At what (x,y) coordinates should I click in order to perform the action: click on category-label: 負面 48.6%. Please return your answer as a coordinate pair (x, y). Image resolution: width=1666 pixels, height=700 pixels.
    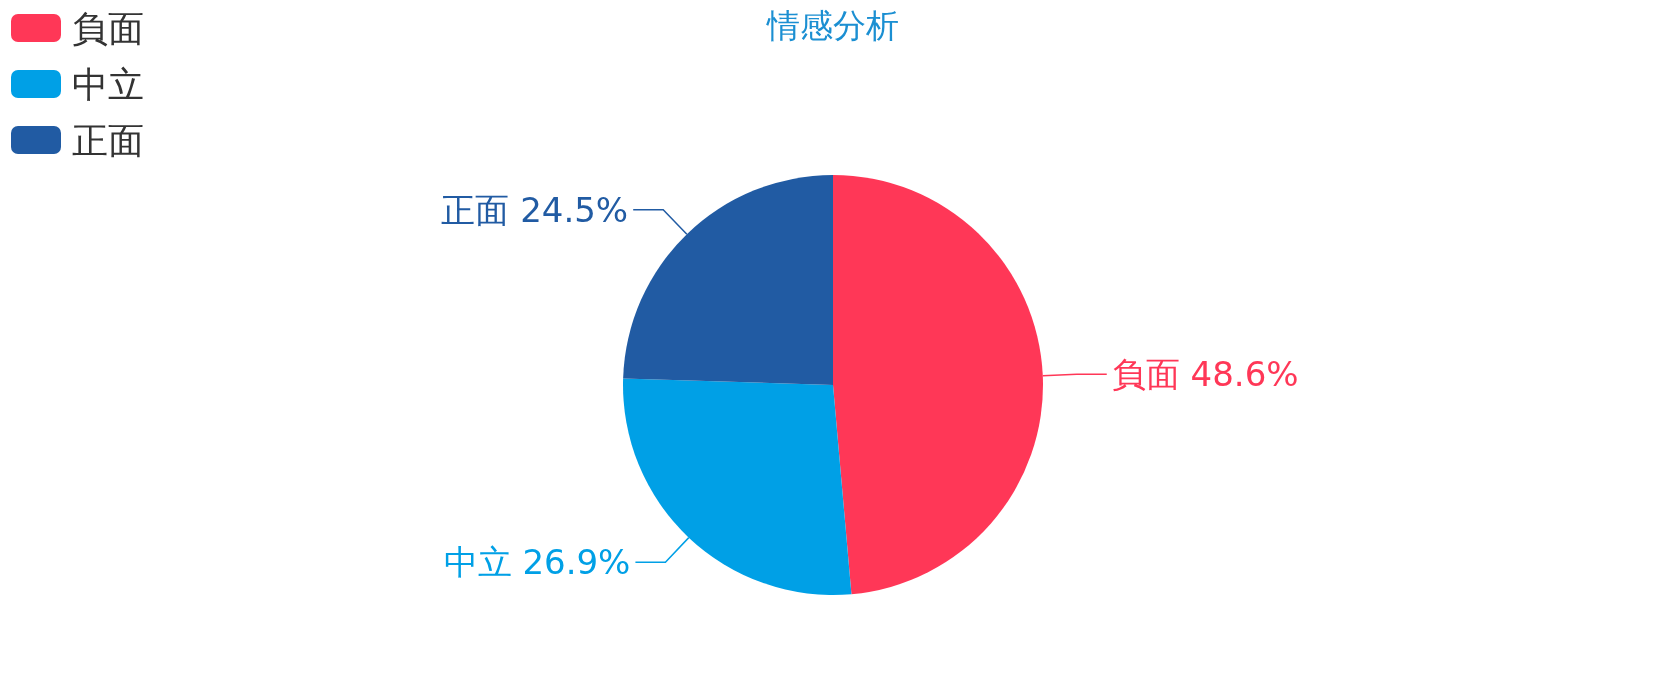
    Looking at the image, I should click on (1205, 374).